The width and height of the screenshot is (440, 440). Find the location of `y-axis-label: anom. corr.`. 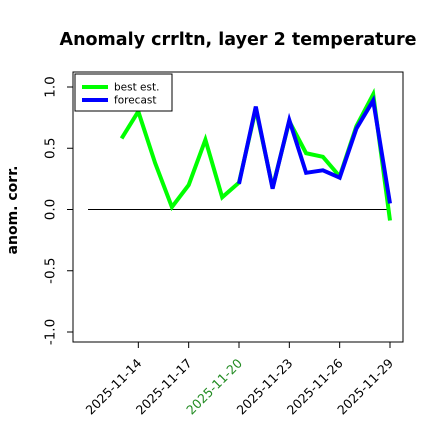

y-axis-label: anom. corr. is located at coordinates (13, 210).